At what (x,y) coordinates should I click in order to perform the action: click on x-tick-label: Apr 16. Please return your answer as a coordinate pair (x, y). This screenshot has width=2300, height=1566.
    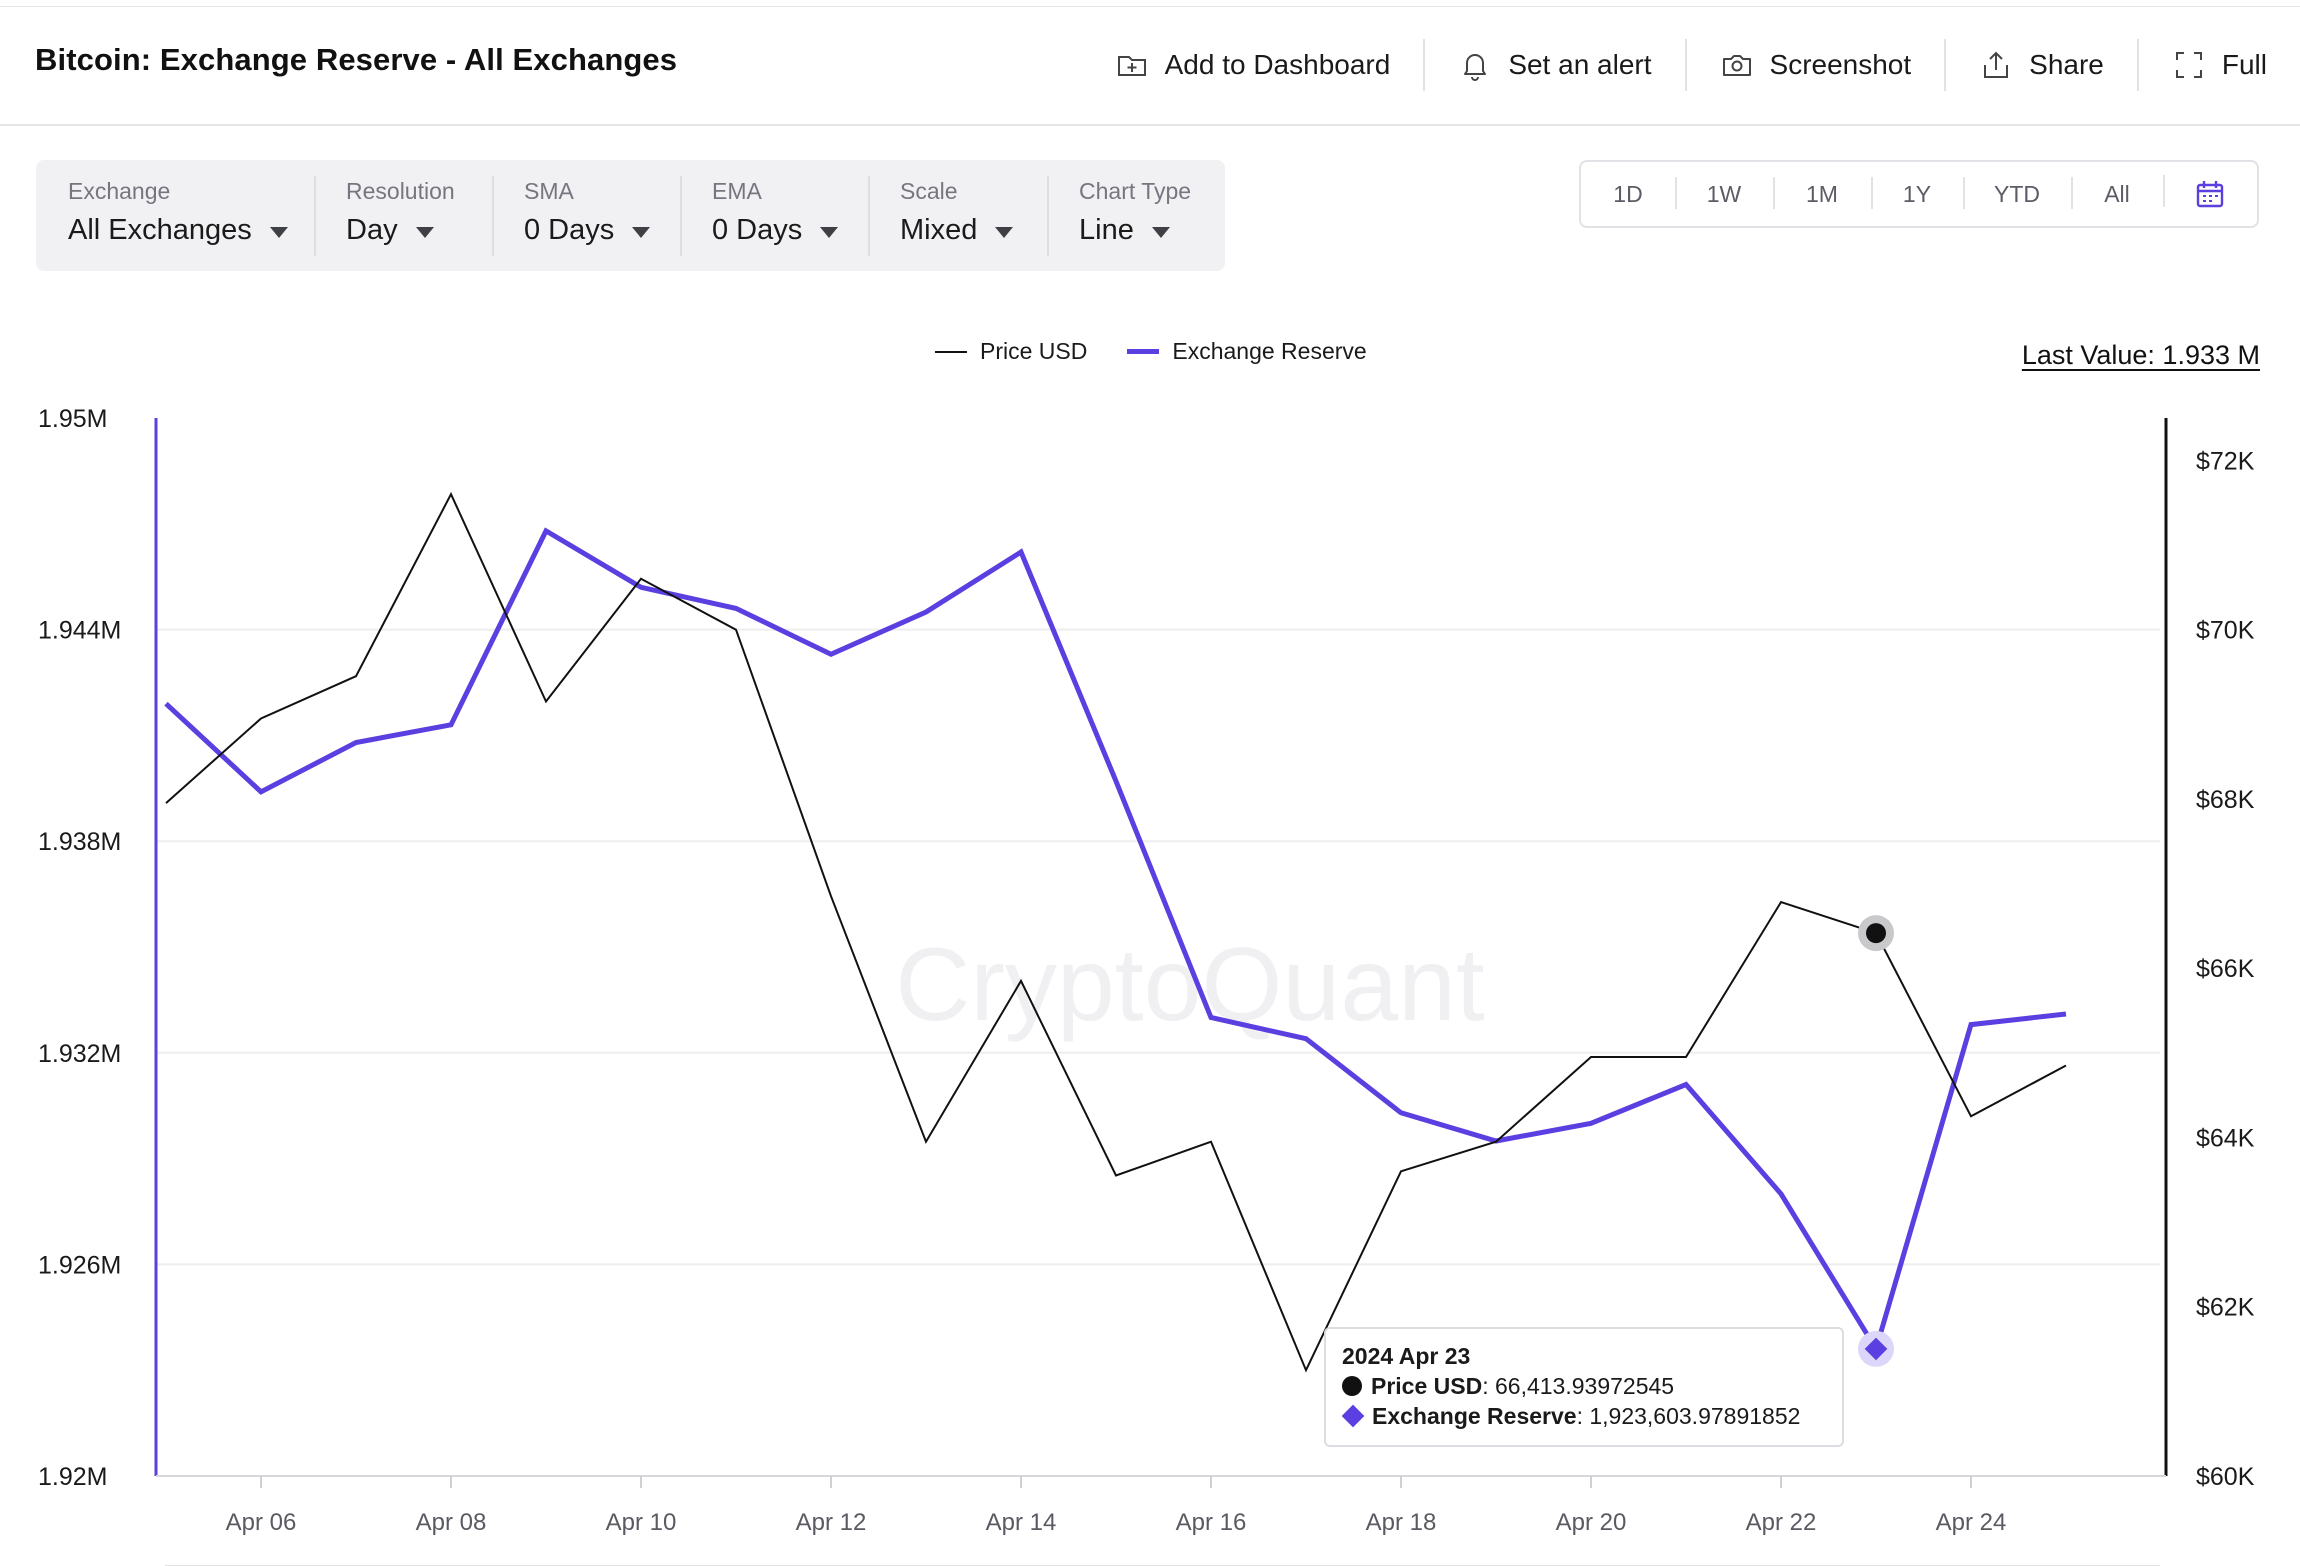
    Looking at the image, I should click on (1211, 1522).